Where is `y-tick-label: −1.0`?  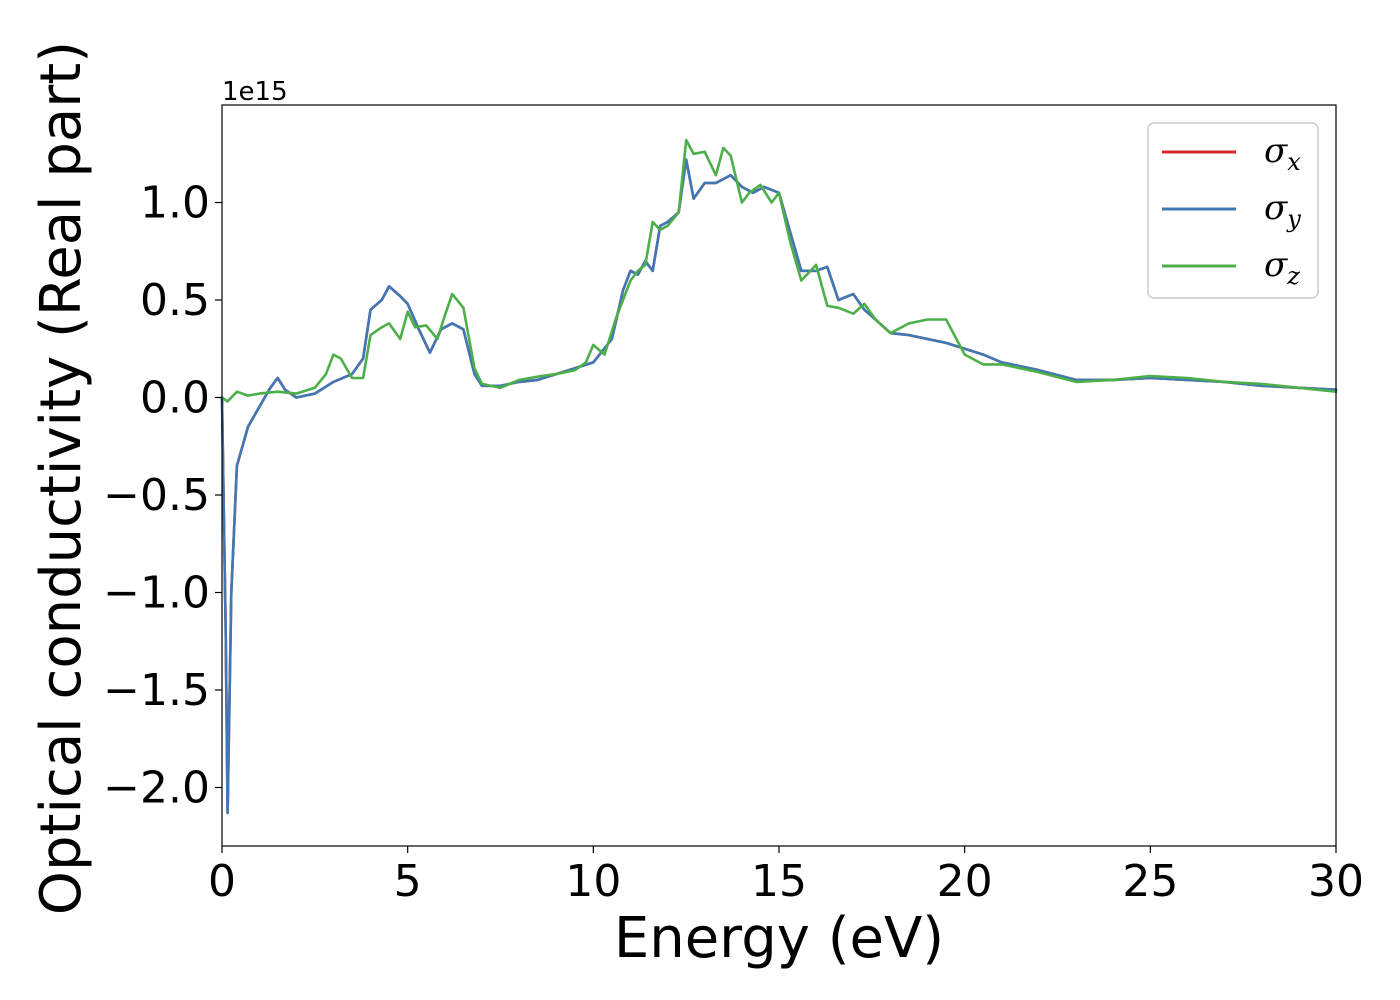 y-tick-label: −1.0 is located at coordinates (156, 593).